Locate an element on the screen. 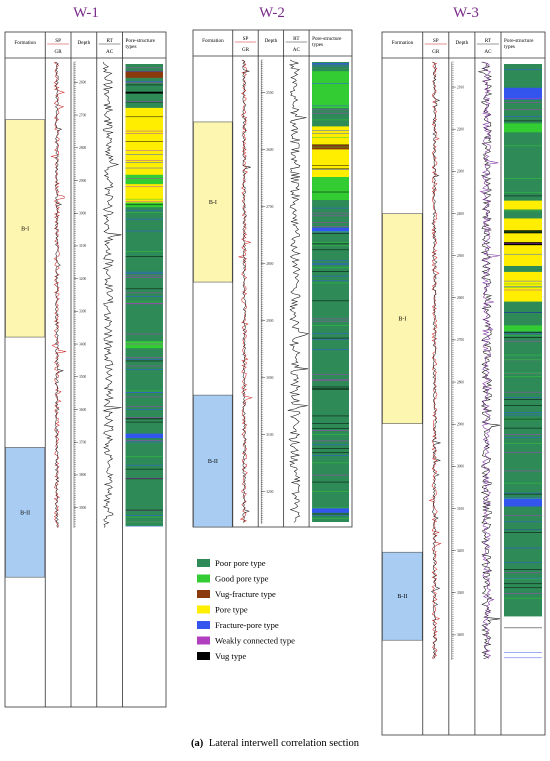 The height and width of the screenshot is (761, 550). depth-tick-label: 3100 is located at coordinates (460, 509).